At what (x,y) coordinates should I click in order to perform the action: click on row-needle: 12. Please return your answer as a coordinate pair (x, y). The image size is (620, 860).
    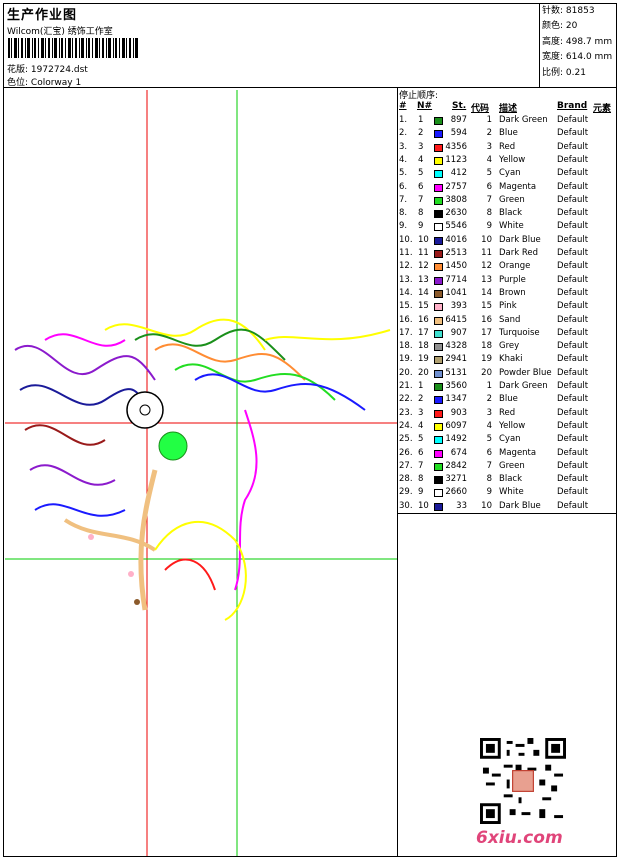
    Looking at the image, I should click on (423, 266).